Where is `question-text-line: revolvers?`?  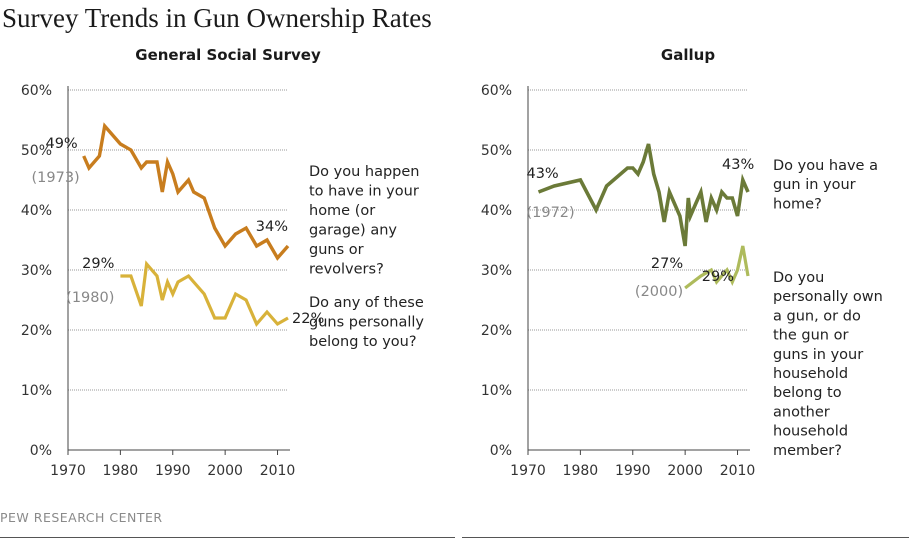 question-text-line: revolvers? is located at coordinates (346, 270).